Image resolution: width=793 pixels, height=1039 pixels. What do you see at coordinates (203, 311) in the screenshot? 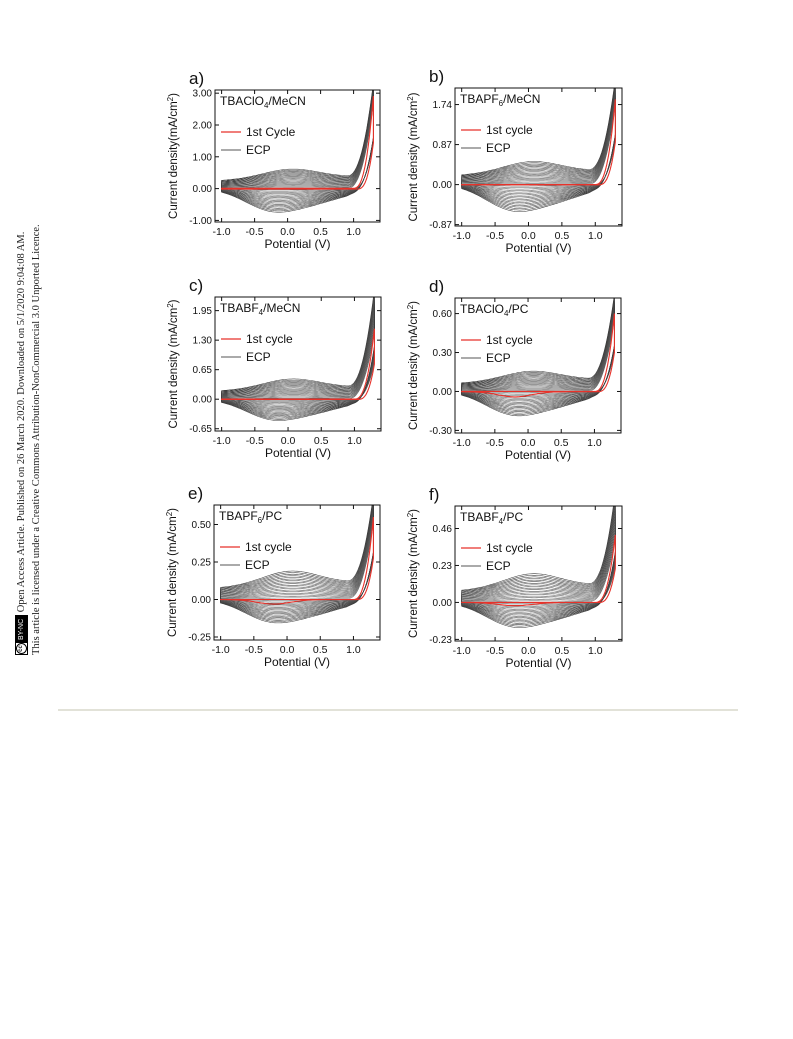
I see `y-tick-label: 1.95` at bounding box center [203, 311].